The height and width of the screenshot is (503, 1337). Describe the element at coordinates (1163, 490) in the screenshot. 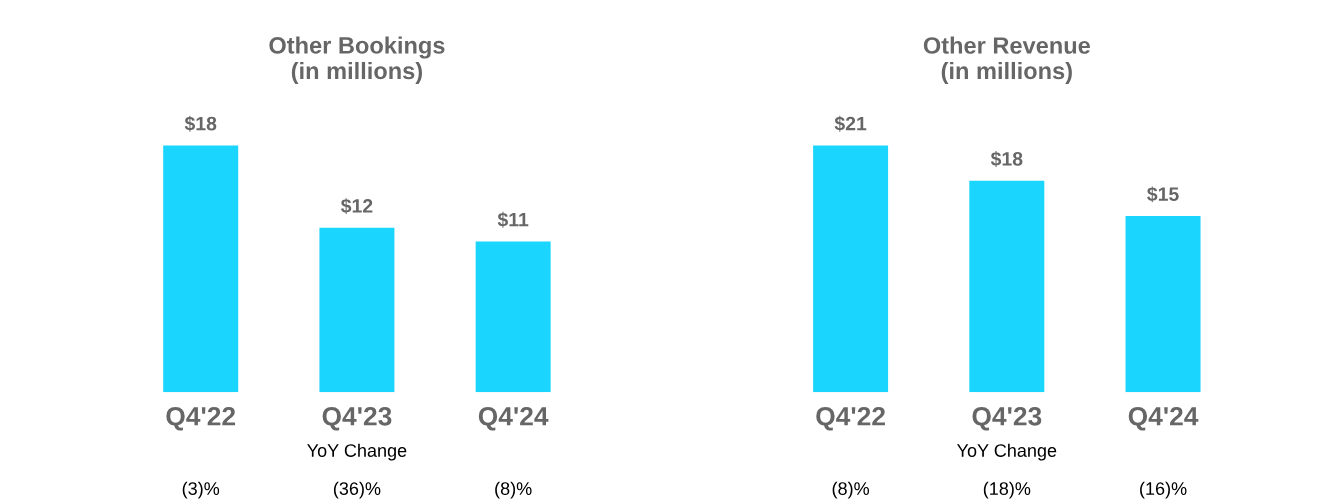

I see `text: (16)%` at that location.